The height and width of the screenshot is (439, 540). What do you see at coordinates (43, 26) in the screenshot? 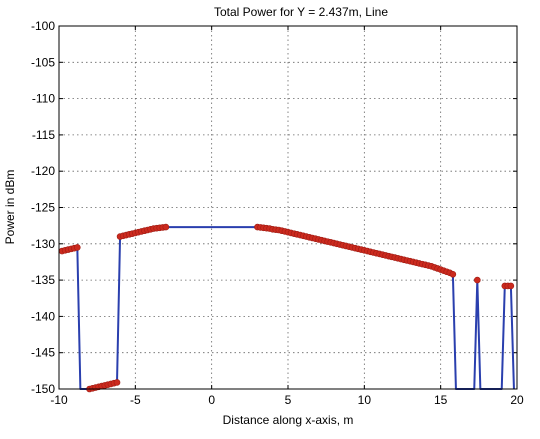
I see `y-tick-label: -100` at bounding box center [43, 26].